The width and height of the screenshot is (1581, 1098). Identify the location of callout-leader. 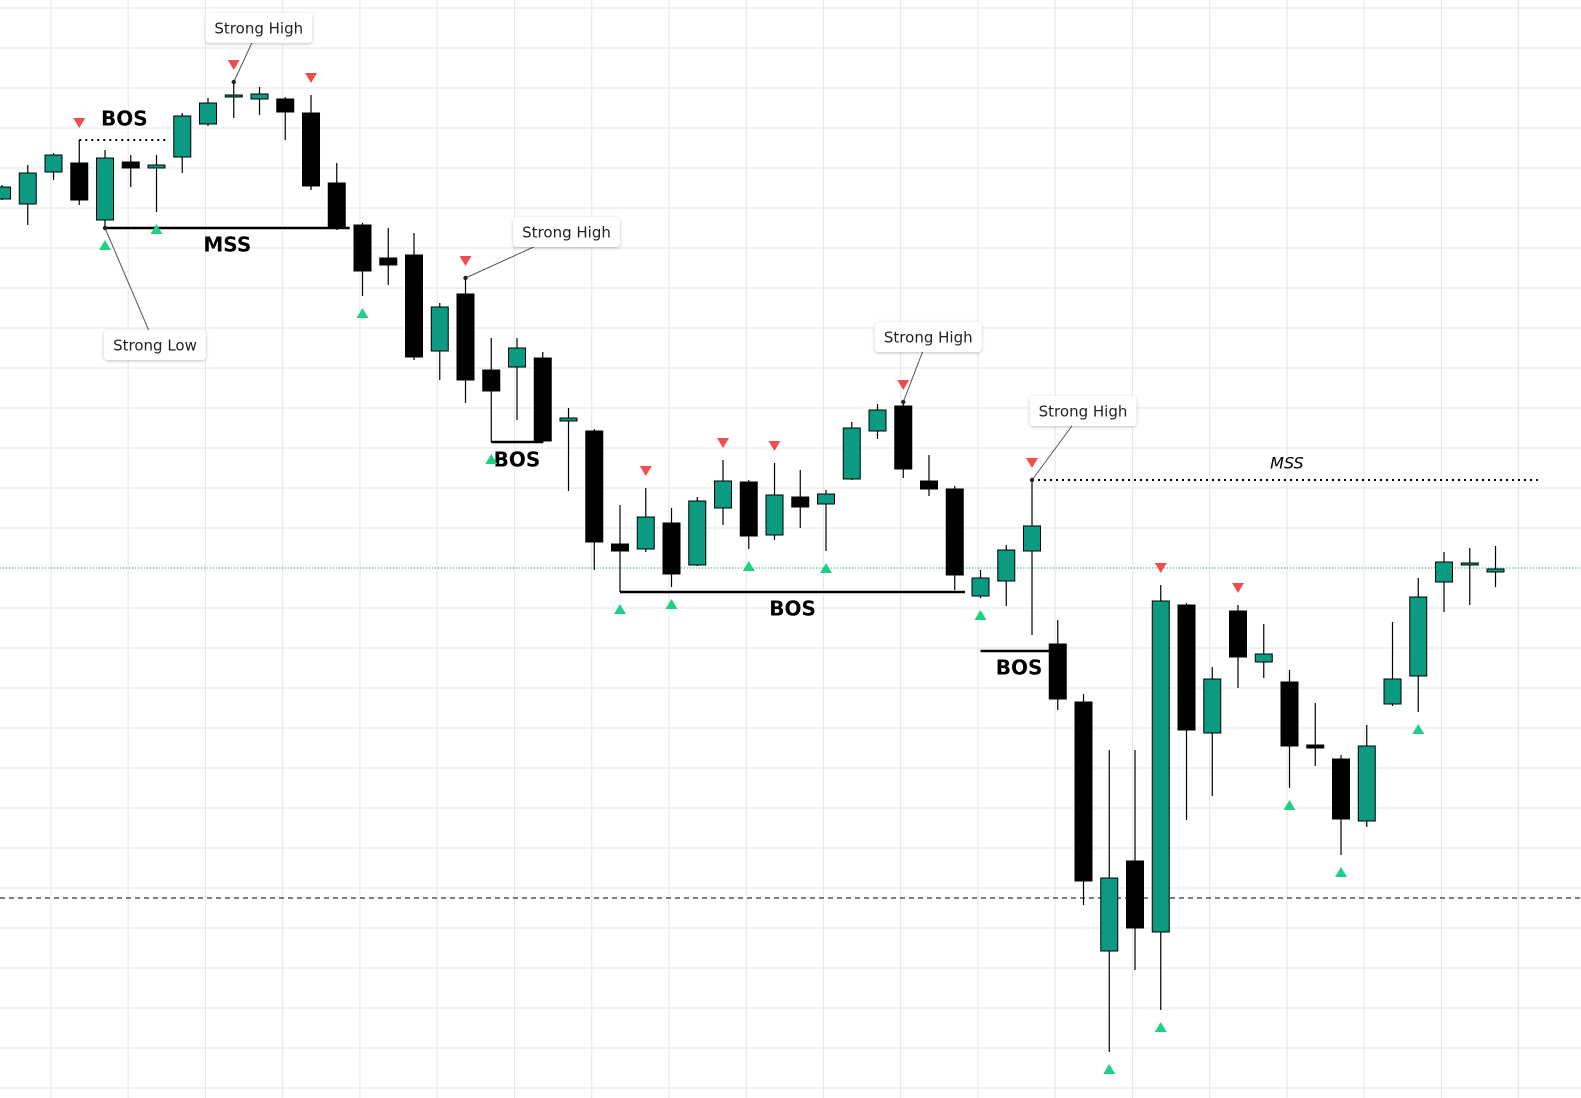
(130, 286).